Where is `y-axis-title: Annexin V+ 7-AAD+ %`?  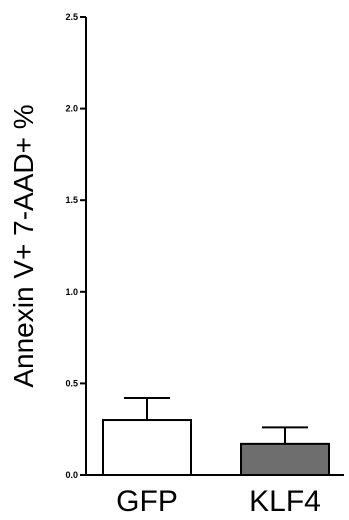 y-axis-title: Annexin V+ 7-AAD+ % is located at coordinates (23, 245).